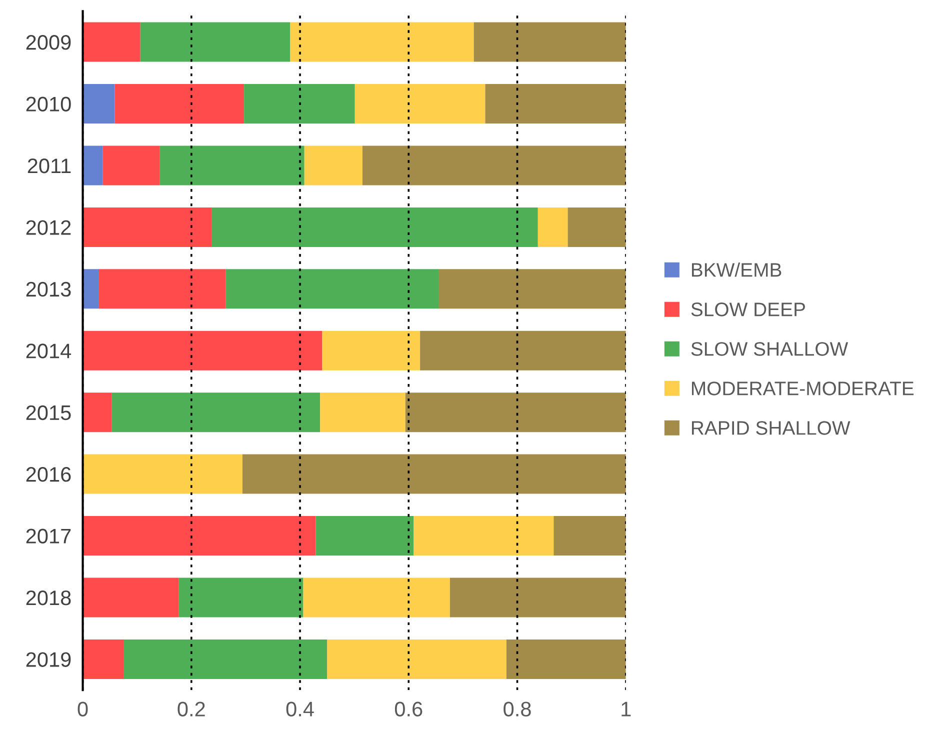 This screenshot has height=746, width=930. What do you see at coordinates (48, 412) in the screenshot?
I see `y-tick-label: 2015` at bounding box center [48, 412].